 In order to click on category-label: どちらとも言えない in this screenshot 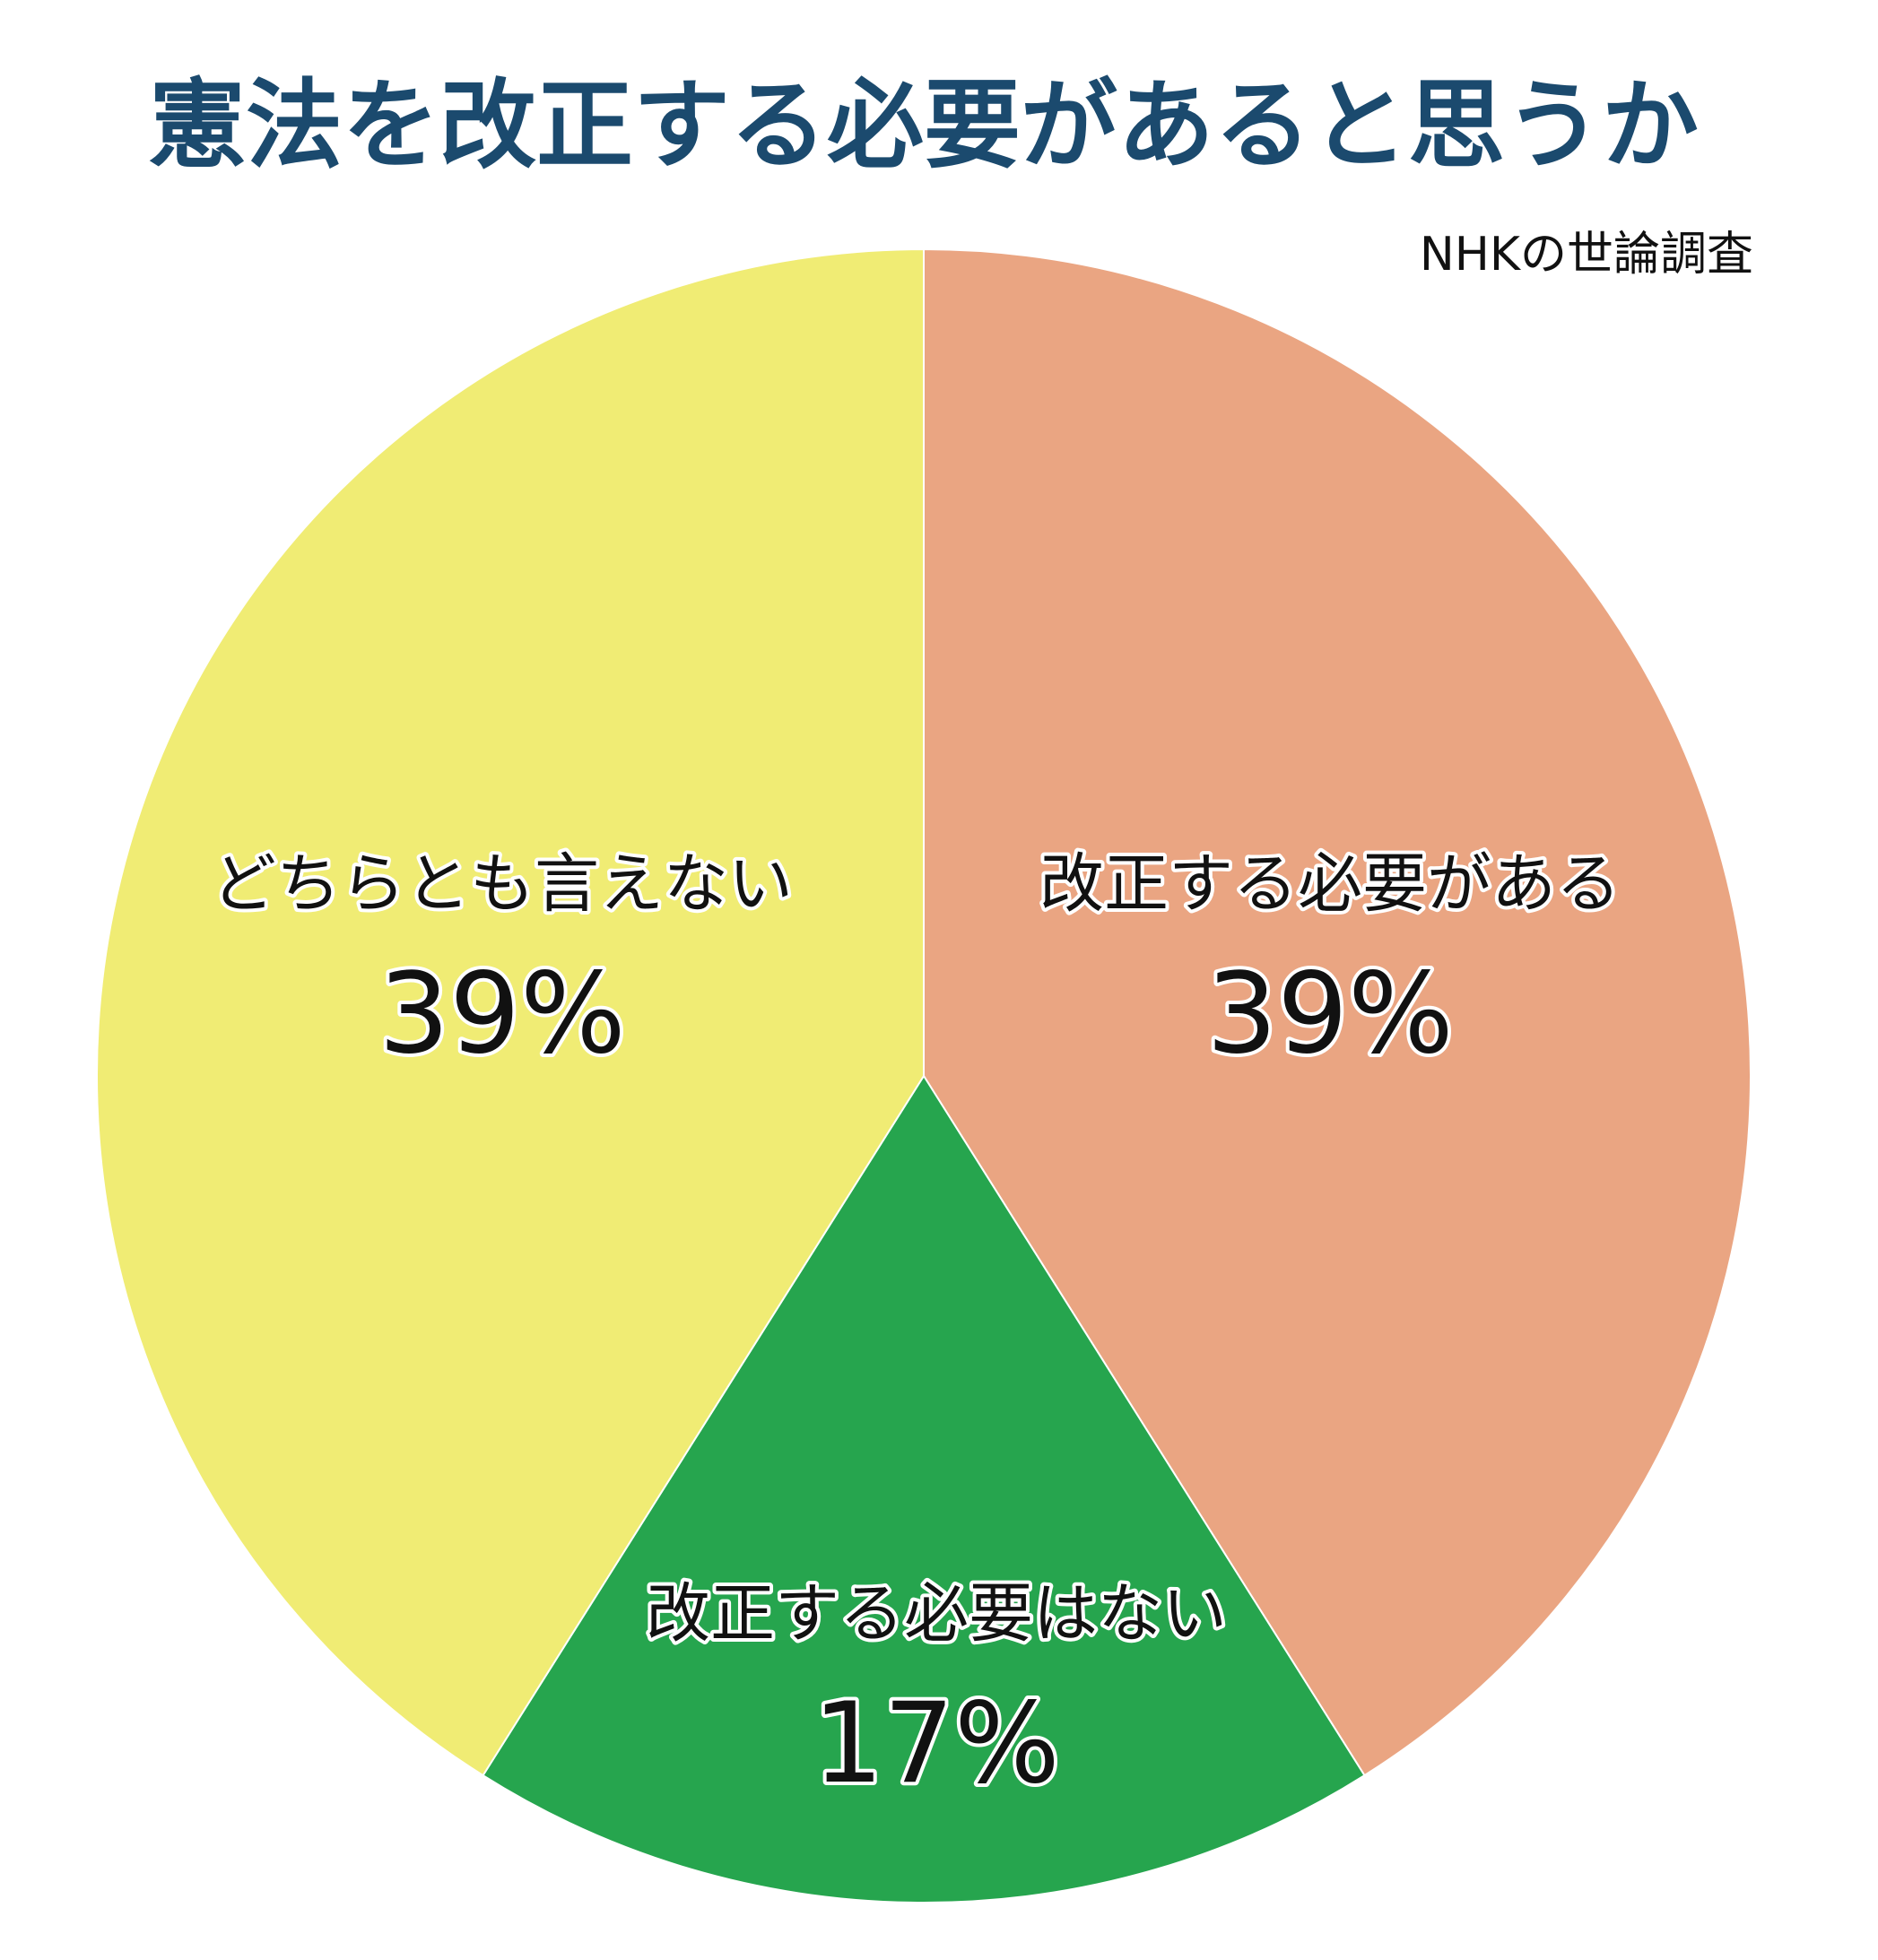, I will do `click(502, 884)`.